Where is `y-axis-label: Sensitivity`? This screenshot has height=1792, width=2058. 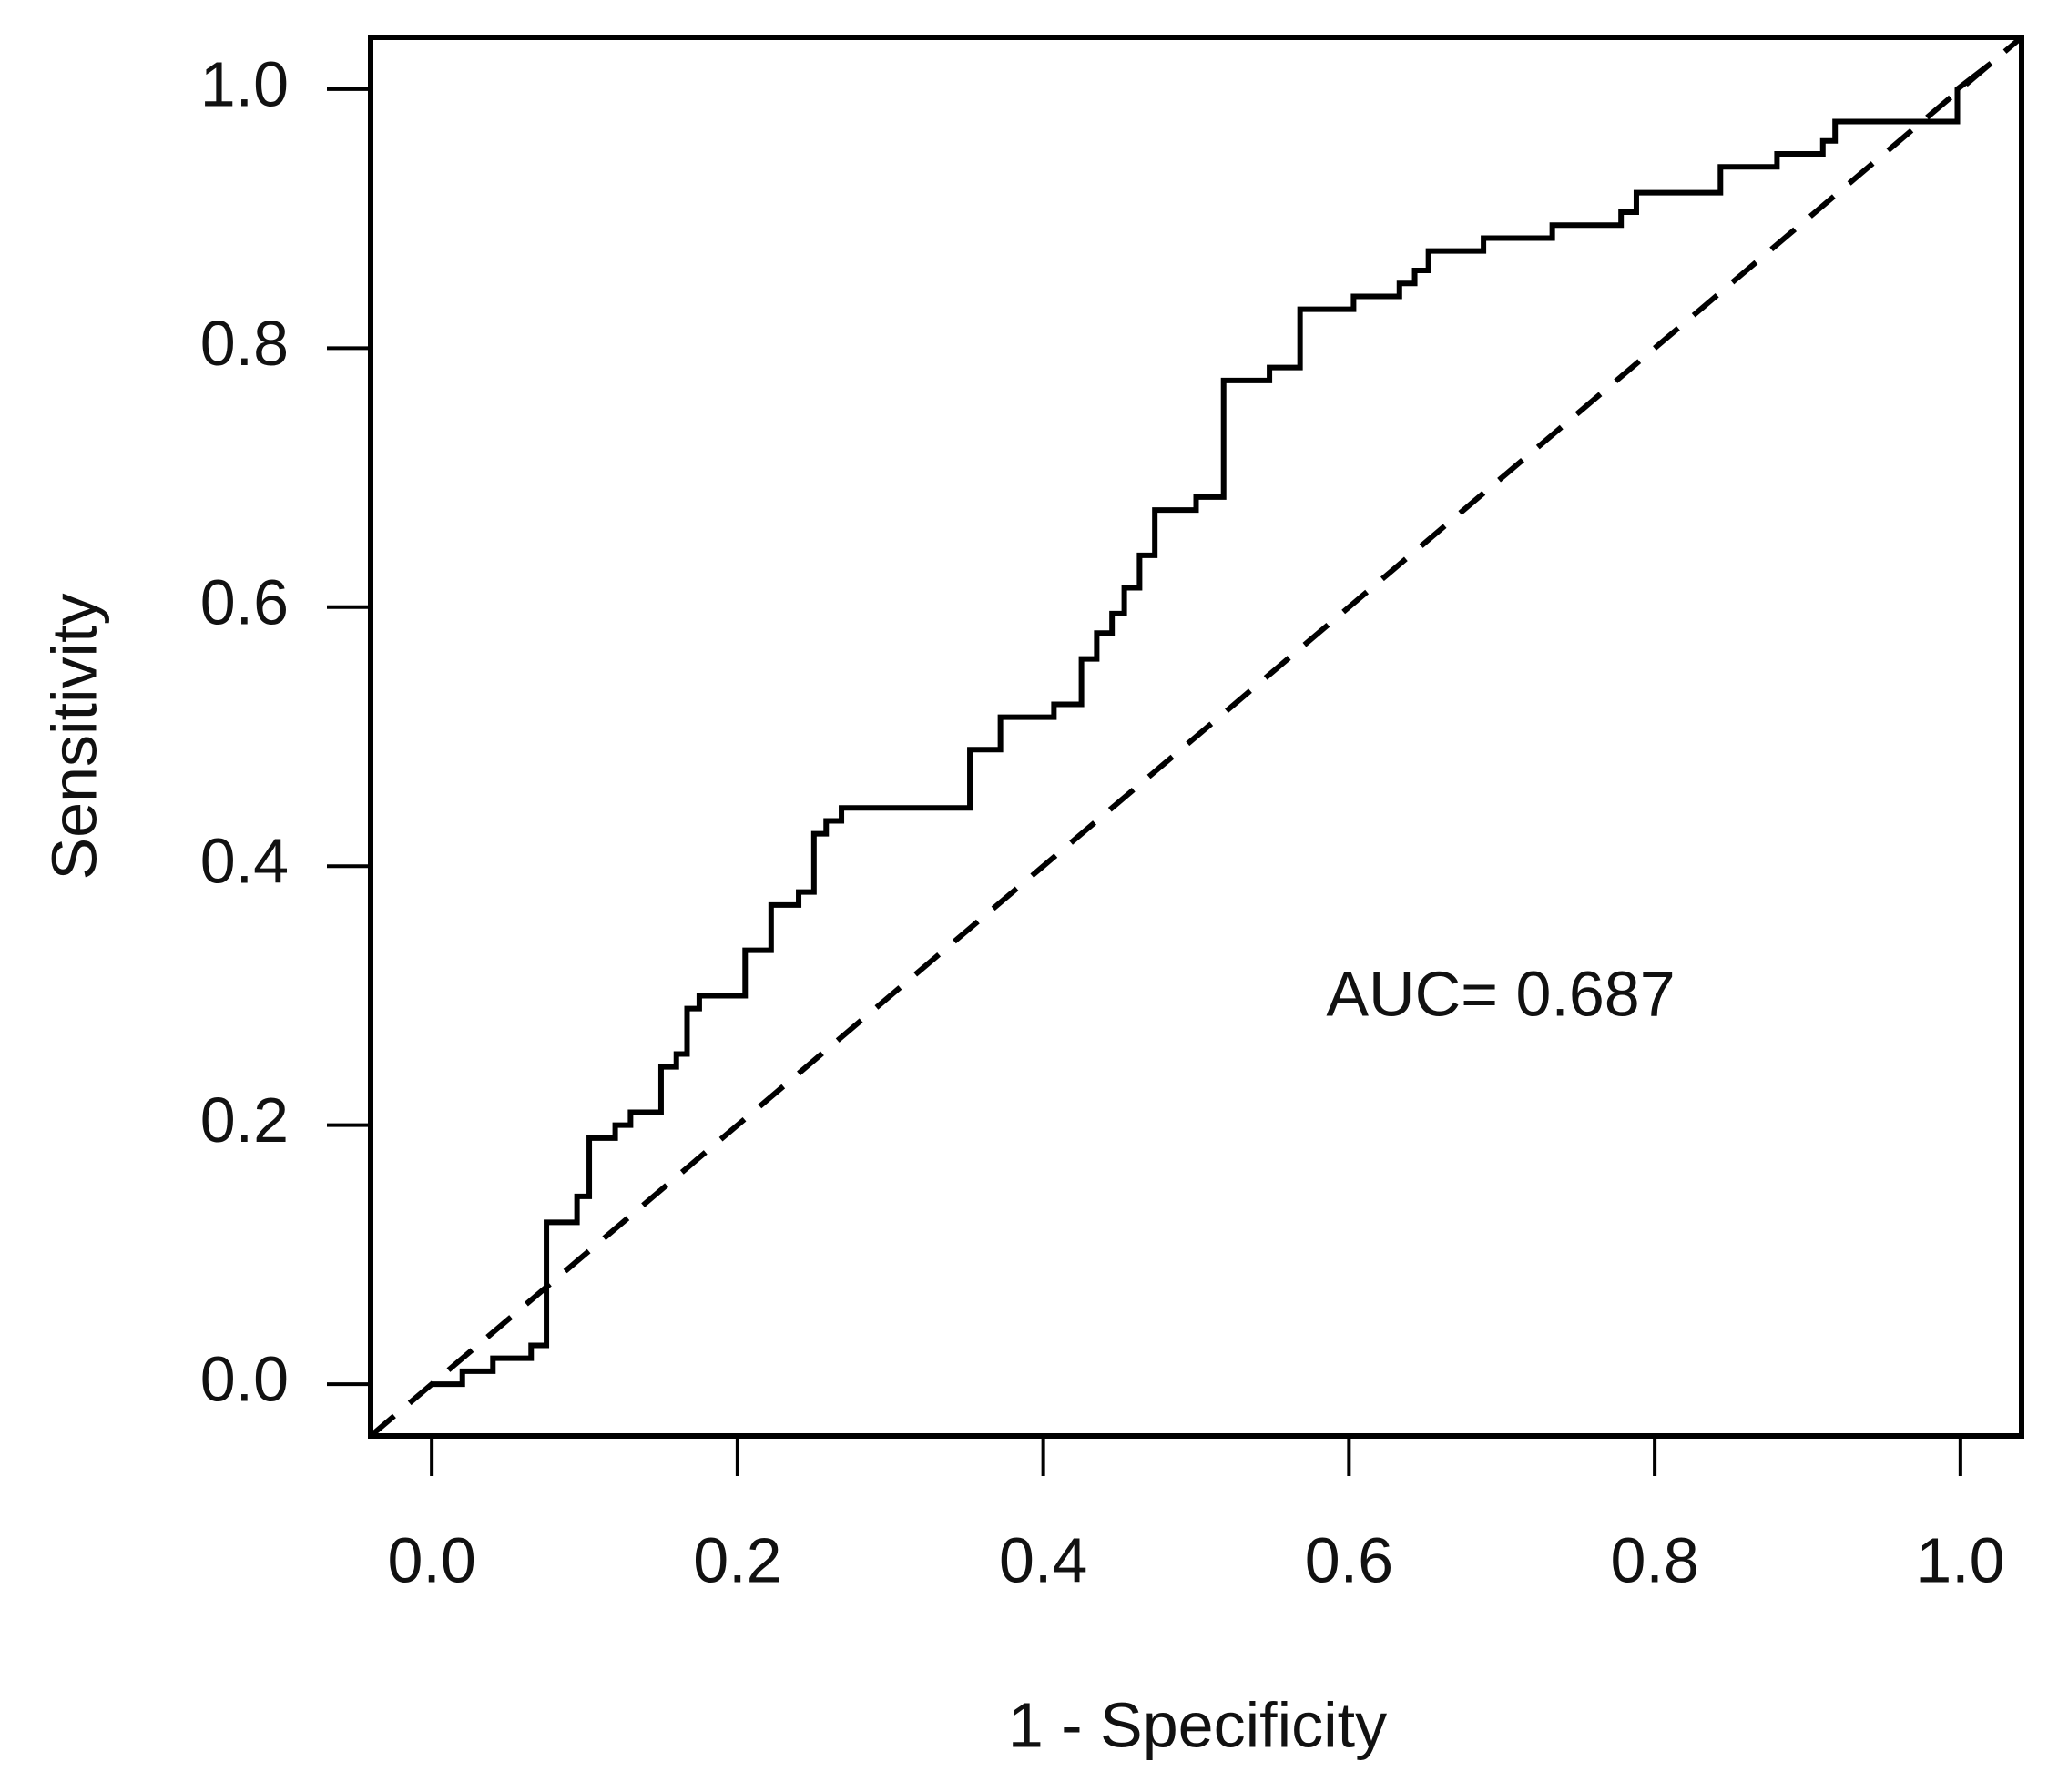 y-axis-label: Sensitivity is located at coordinates (73, 736).